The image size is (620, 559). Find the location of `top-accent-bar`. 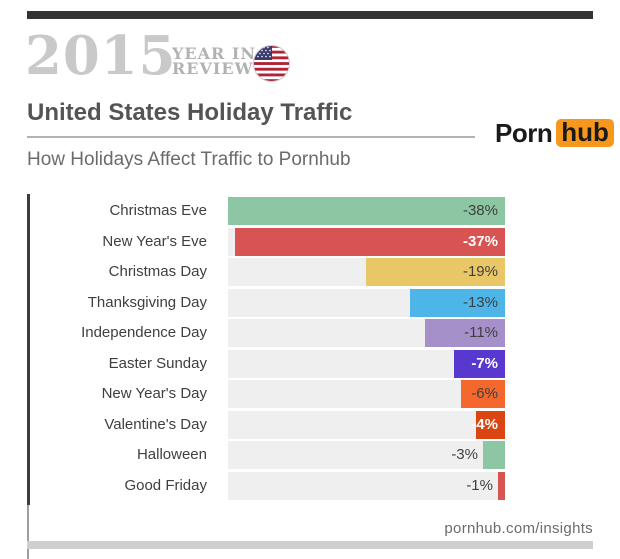

top-accent-bar is located at coordinates (310, 15).